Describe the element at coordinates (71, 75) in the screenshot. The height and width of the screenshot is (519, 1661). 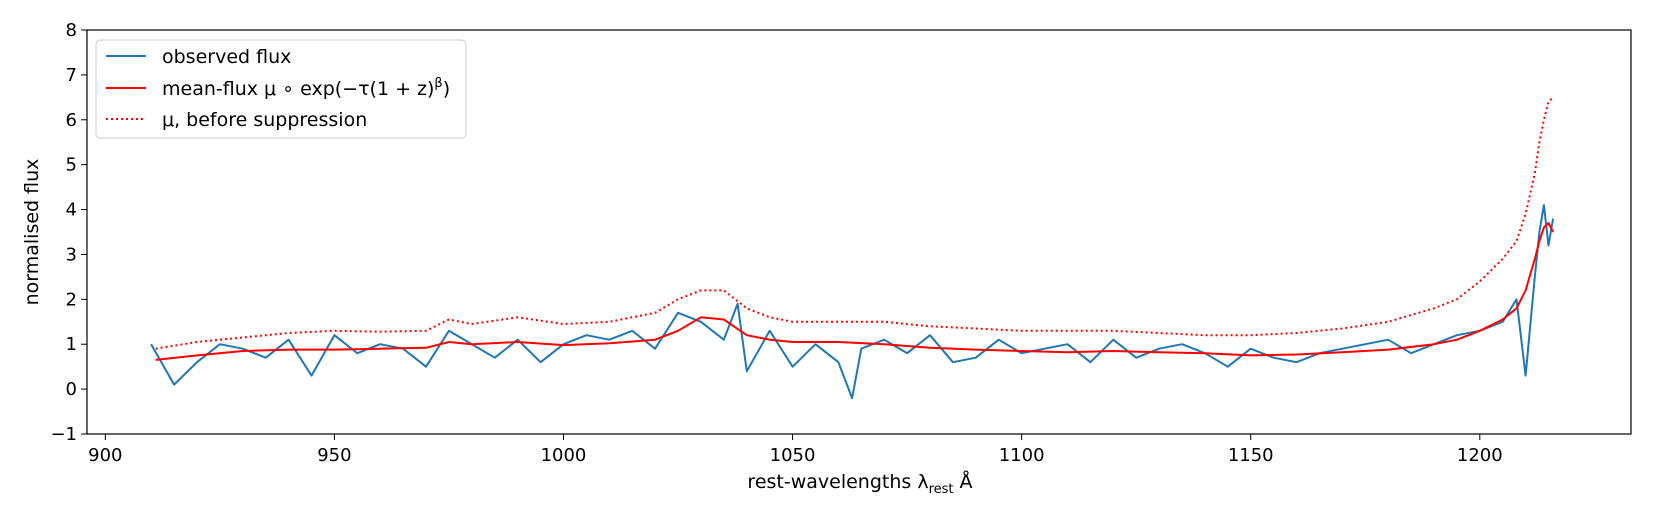
I see `y-tick-label: 7` at that location.